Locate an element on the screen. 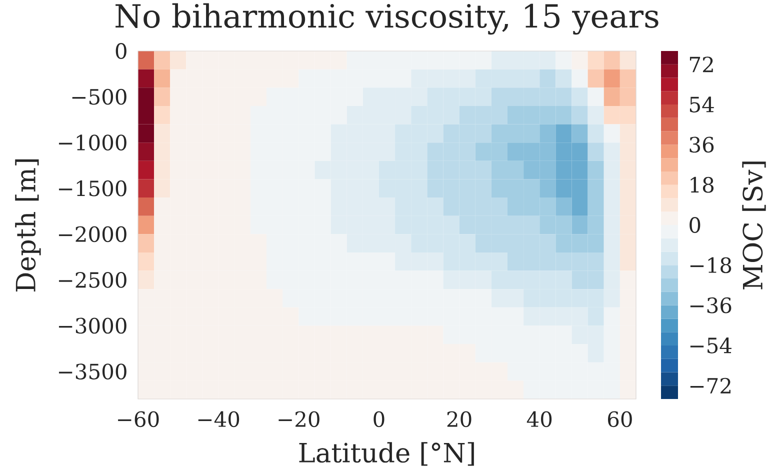 The width and height of the screenshot is (769, 468). color-bar-label: 72 is located at coordinates (701, 64).